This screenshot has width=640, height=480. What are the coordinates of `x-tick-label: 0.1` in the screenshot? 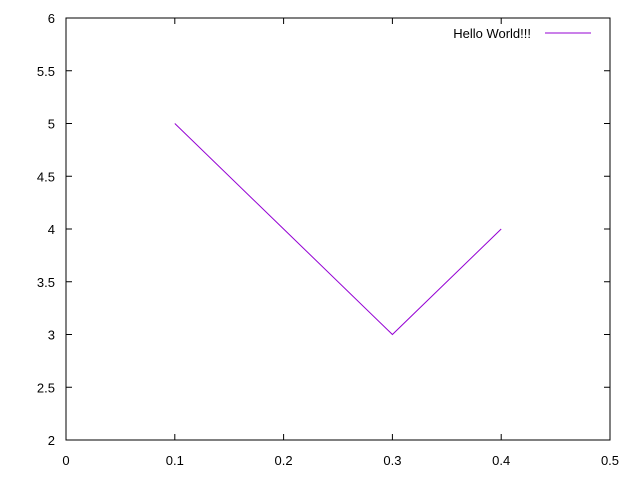 It's located at (175, 460).